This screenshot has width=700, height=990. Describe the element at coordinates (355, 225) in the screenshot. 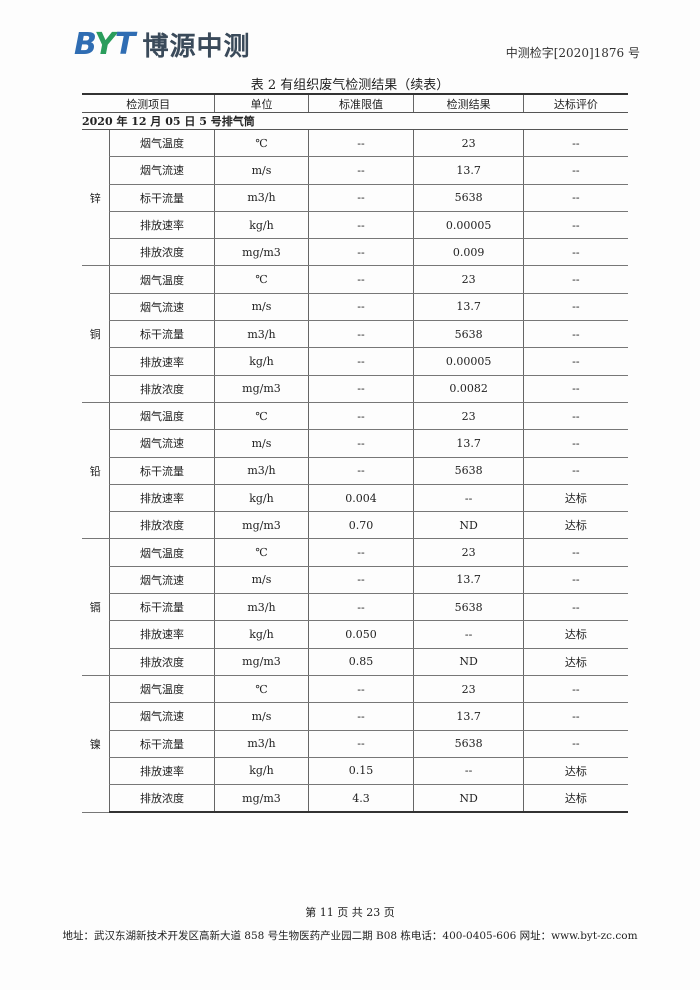

I see `table-row: 排放速率 kg/h -- 0.00005 --` at that location.